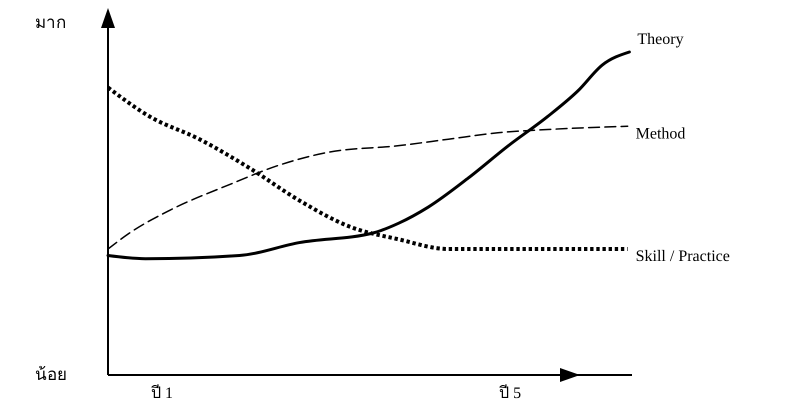 Image resolution: width=793 pixels, height=405 pixels. What do you see at coordinates (683, 257) in the screenshot?
I see `series-label: Skill / Practice` at bounding box center [683, 257].